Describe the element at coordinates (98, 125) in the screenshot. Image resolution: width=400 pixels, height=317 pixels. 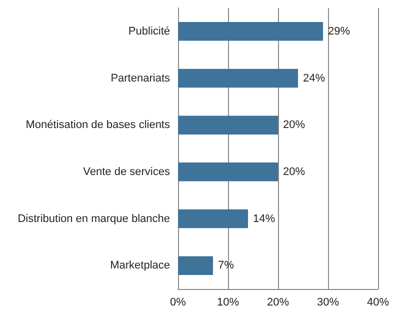
I see `y-tick-label: Monétisation de bases clients` at that location.